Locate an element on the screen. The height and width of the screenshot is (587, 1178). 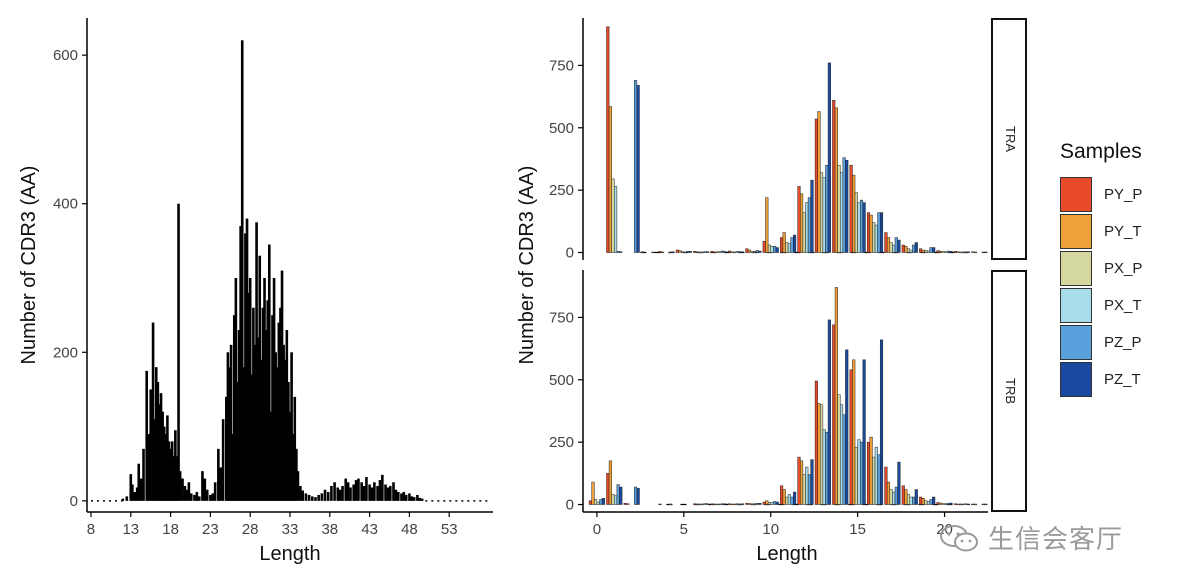
legend-item-py-t: PY_T is located at coordinates (1115, 231).